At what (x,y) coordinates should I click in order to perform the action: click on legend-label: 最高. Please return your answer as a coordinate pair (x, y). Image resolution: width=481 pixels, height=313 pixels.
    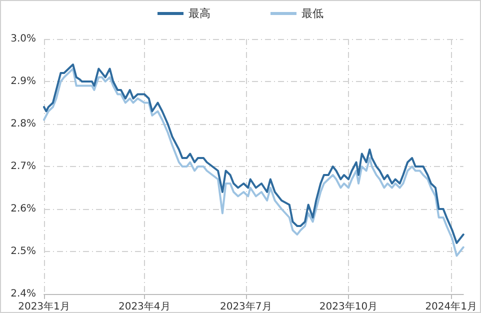
    Looking at the image, I should click on (199, 13).